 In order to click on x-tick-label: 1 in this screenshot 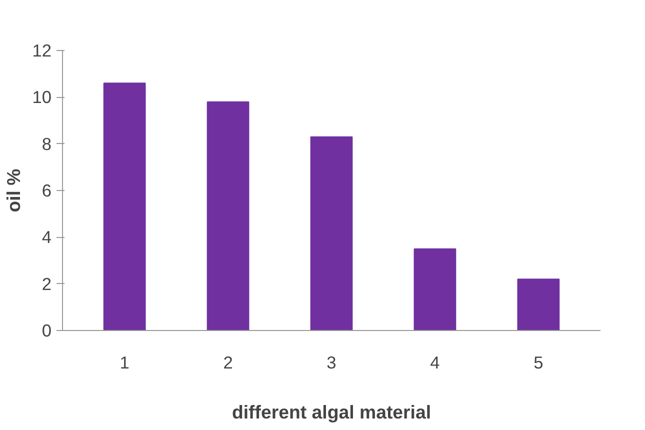, I will do `click(125, 362)`.